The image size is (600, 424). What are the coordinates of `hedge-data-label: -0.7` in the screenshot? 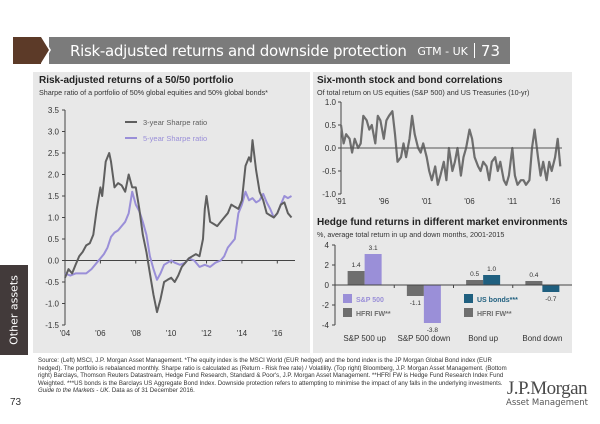 It's located at (551, 299).